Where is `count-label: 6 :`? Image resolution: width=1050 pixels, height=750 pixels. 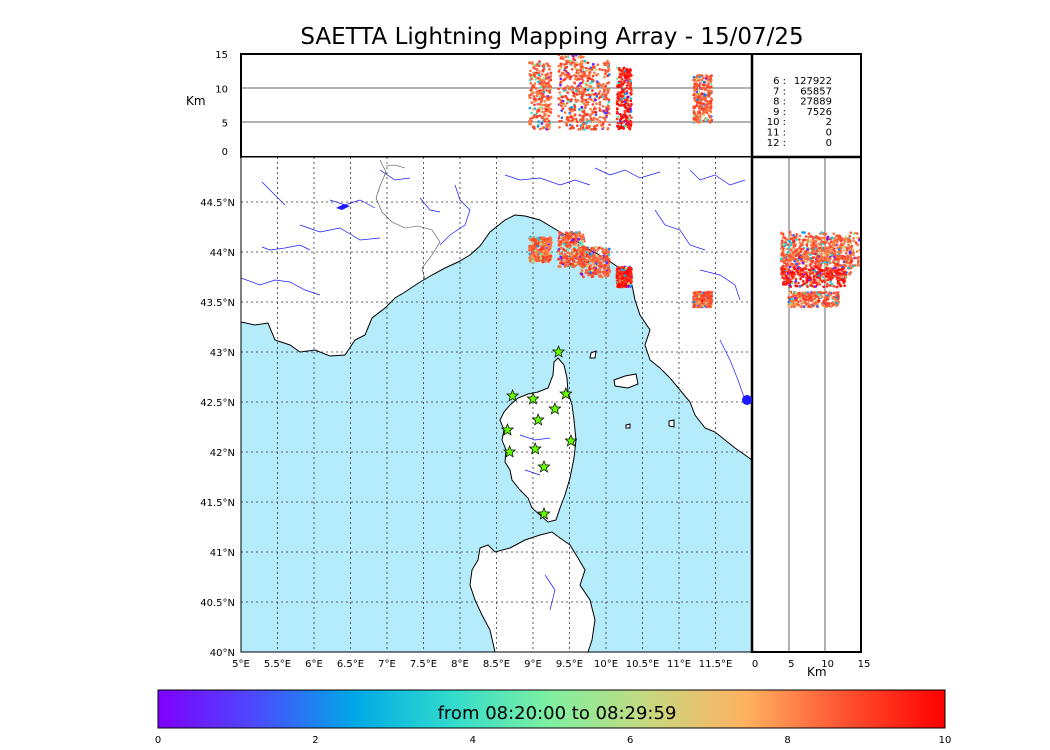
count-label: 6 : is located at coordinates (779, 81).